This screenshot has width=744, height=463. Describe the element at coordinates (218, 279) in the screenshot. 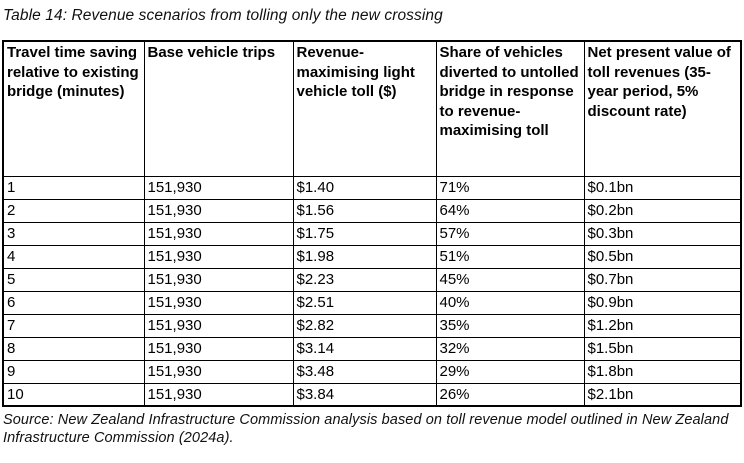

I see `cell-r5-c2: 151,930` at that location.